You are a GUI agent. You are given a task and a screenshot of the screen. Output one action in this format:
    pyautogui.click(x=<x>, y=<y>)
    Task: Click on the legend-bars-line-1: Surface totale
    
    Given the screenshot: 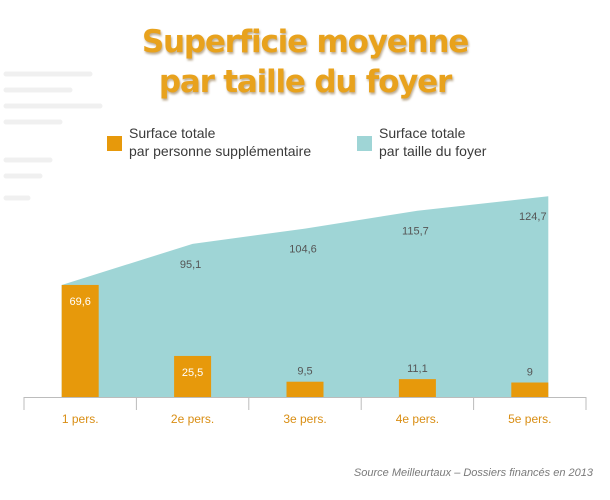 What is the action you would take?
    pyautogui.click(x=172, y=133)
    